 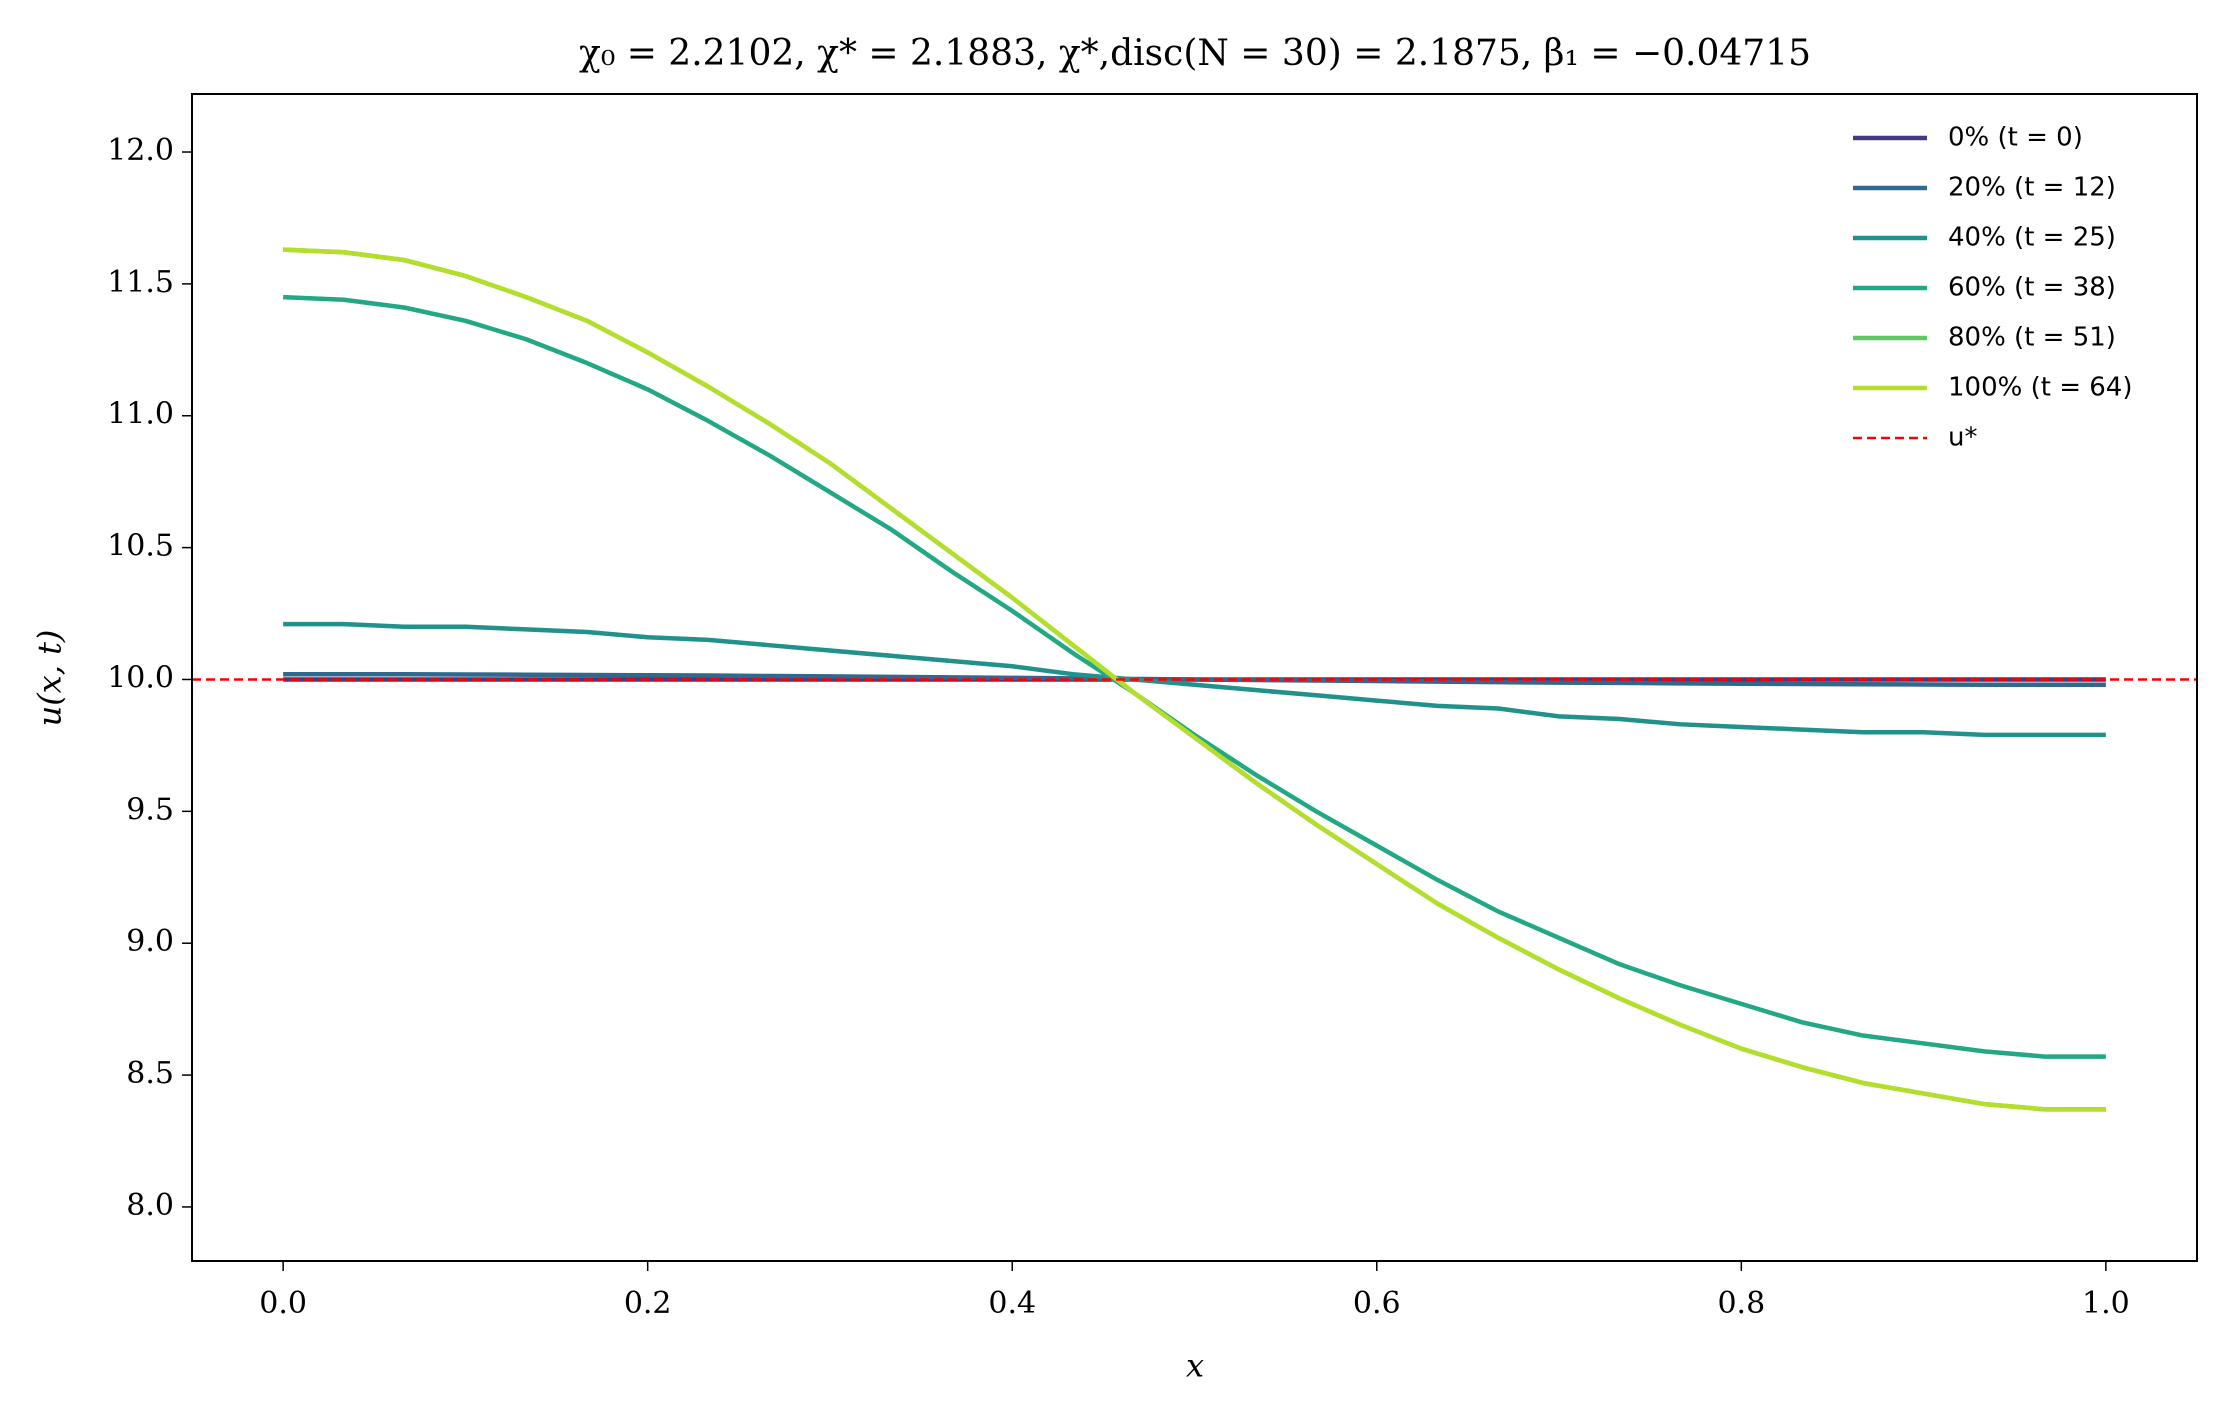 What do you see at coordinates (140, 414) in the screenshot?
I see `y-tick-label: 11.0` at bounding box center [140, 414].